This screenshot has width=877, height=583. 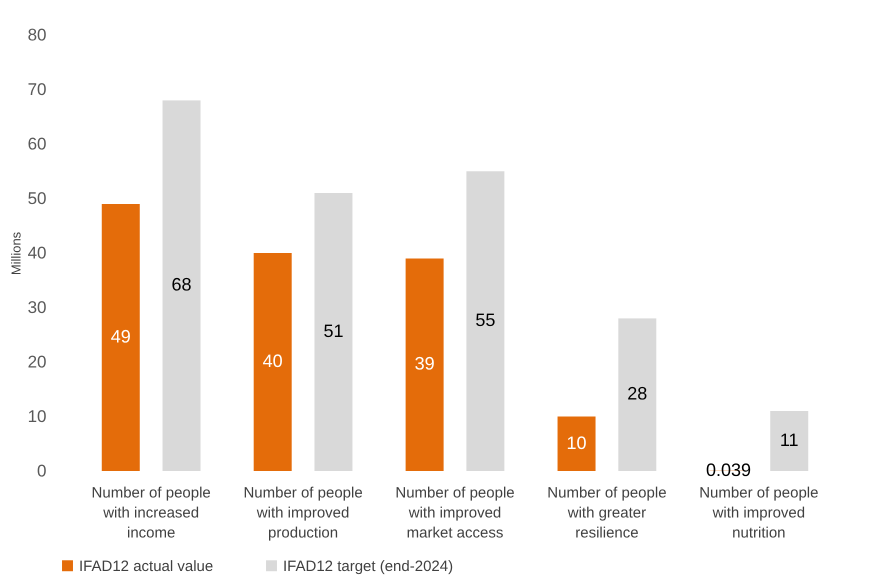 What do you see at coordinates (37, 35) in the screenshot?
I see `y-tick-label: 80` at bounding box center [37, 35].